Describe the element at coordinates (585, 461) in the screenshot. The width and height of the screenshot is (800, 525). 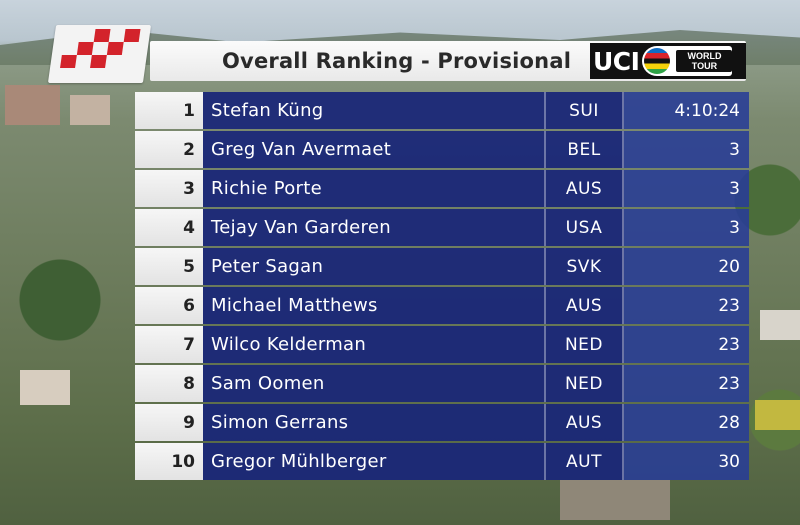
I see `nation-cell: AUT` at that location.